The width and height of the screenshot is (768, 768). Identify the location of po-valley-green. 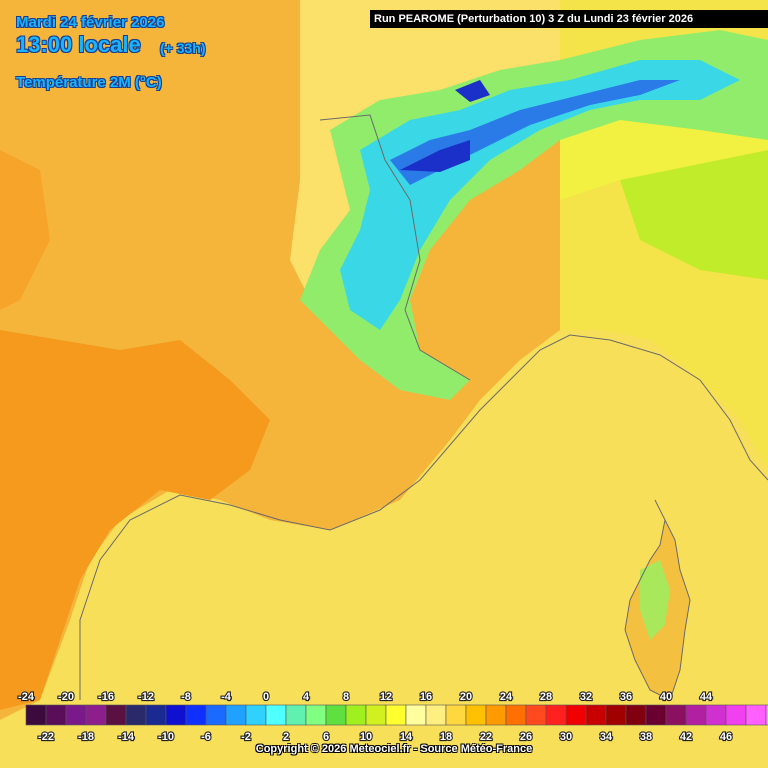
(694, 215).